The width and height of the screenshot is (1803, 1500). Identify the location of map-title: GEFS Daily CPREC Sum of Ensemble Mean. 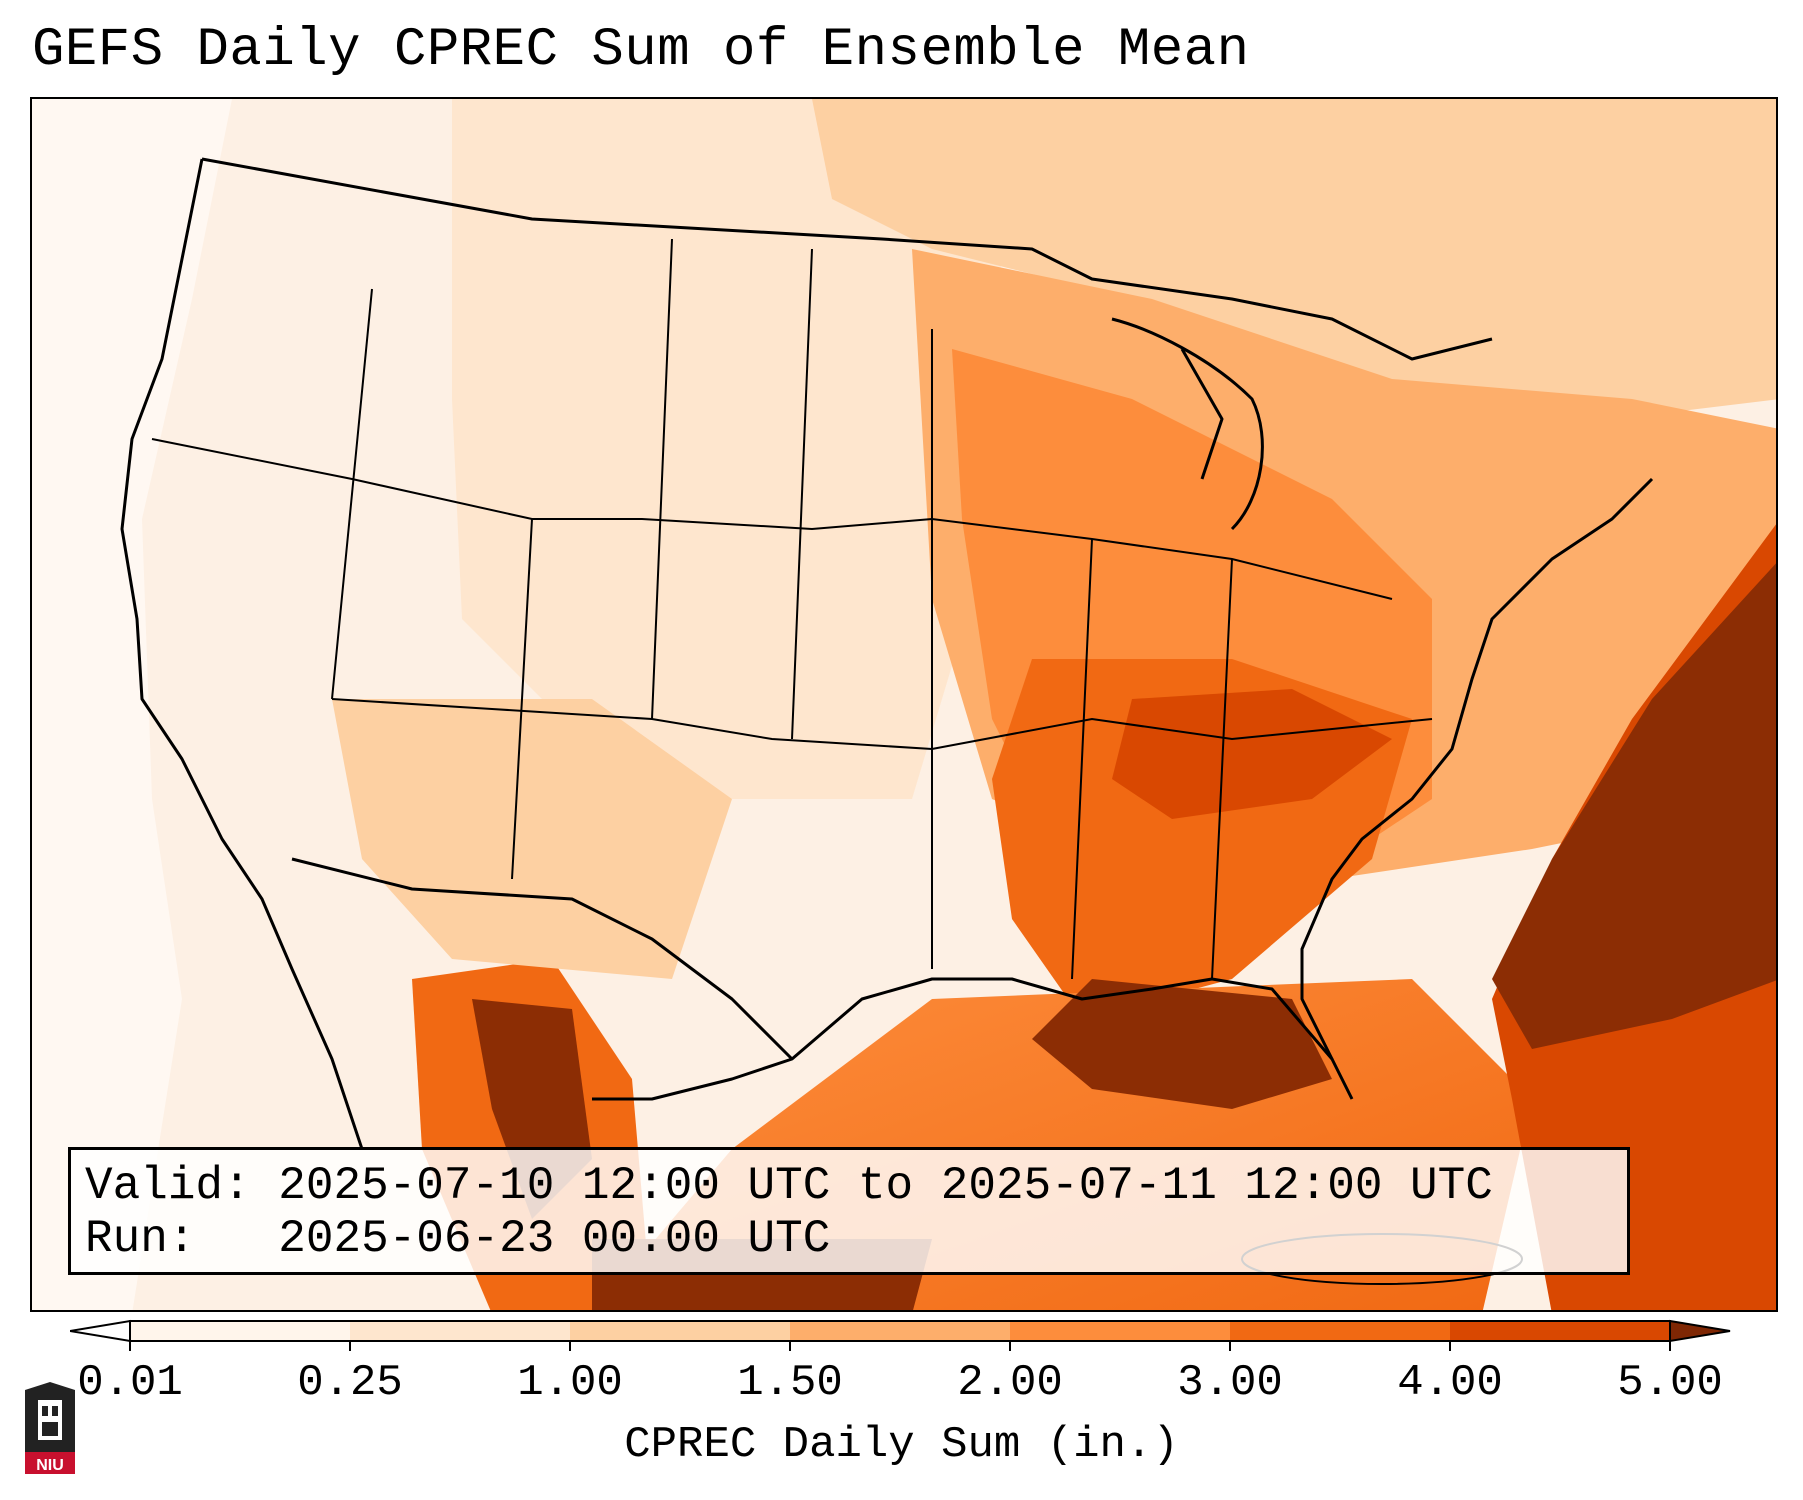
(641, 50).